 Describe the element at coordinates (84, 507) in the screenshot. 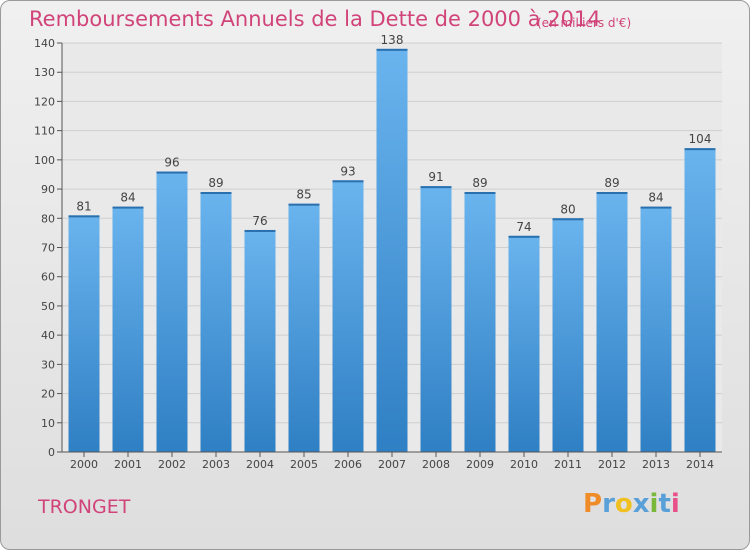

I see `place-name: TRONGET` at that location.